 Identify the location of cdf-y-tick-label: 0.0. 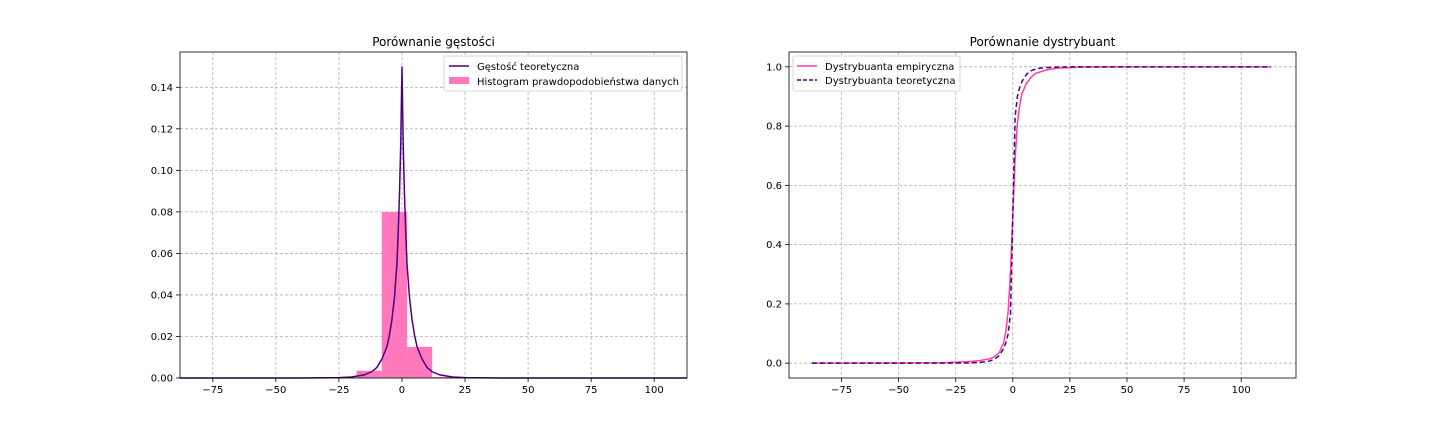
(774, 364).